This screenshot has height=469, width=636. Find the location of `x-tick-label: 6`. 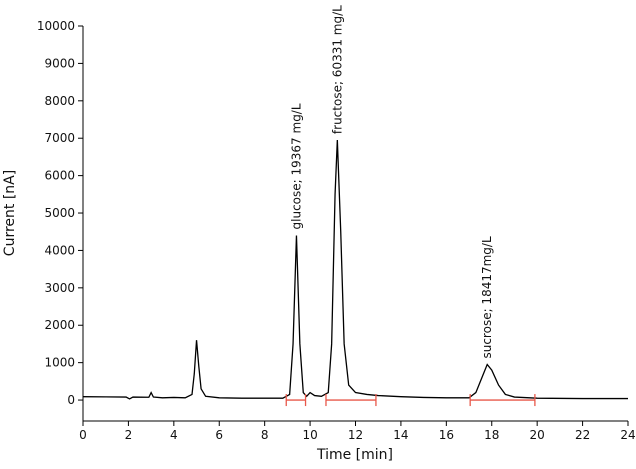

x-tick-label: 6 is located at coordinates (219, 435).